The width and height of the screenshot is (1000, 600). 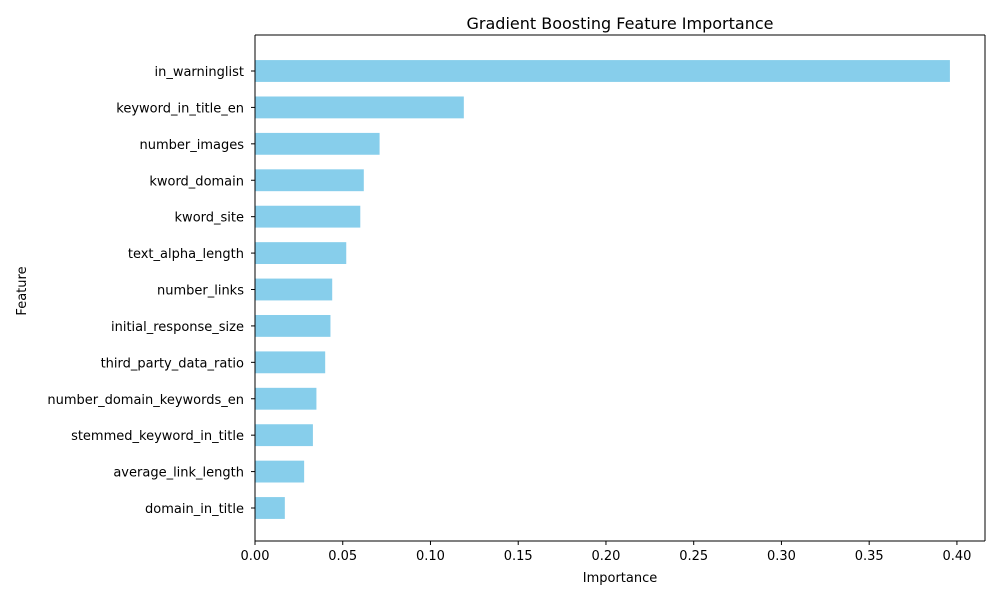 I want to click on y-tick-label: kword_site, so click(x=209, y=218).